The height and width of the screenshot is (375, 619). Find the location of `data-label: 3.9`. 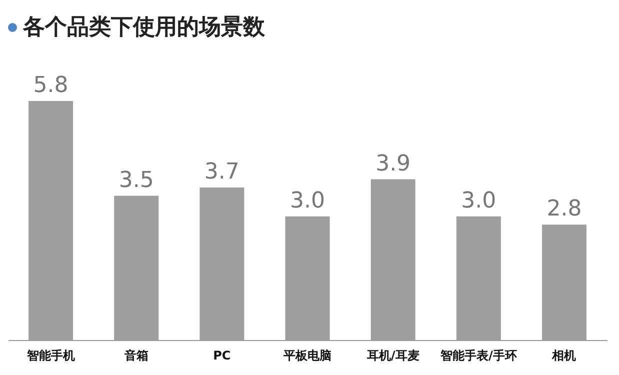

data-label: 3.9 is located at coordinates (393, 163).